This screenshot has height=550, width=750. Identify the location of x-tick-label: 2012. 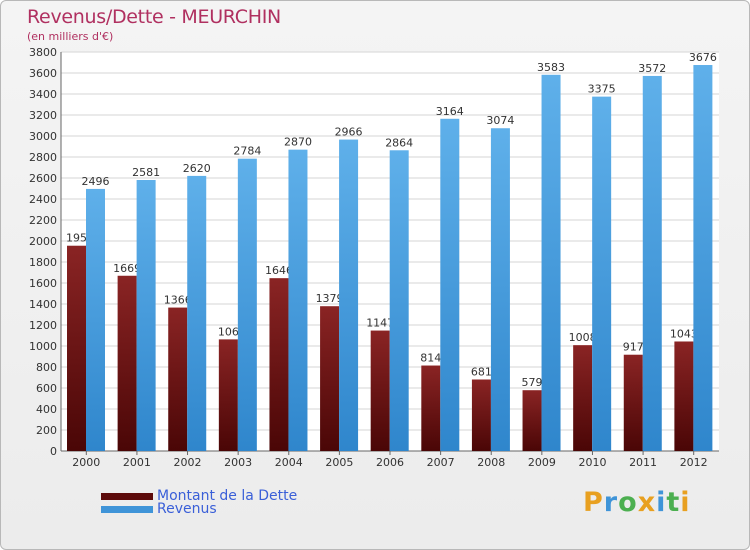
(694, 462).